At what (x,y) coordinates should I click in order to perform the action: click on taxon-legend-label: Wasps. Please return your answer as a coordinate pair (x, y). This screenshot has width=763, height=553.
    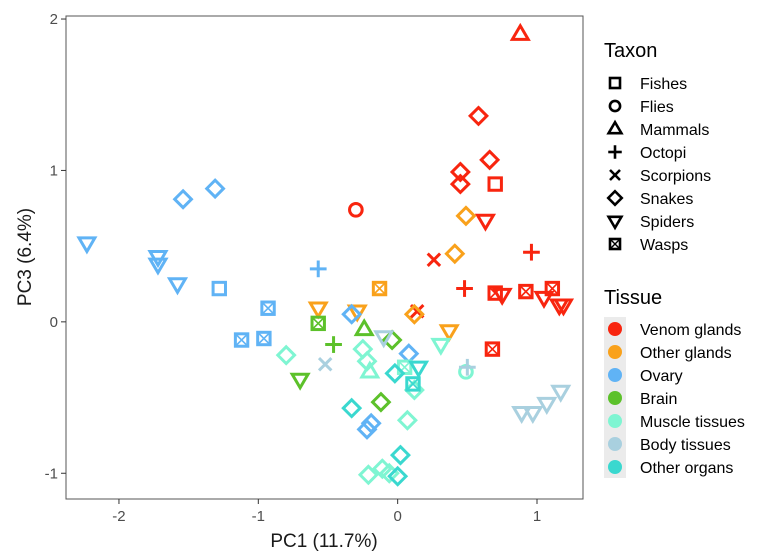
    Looking at the image, I should click on (664, 245).